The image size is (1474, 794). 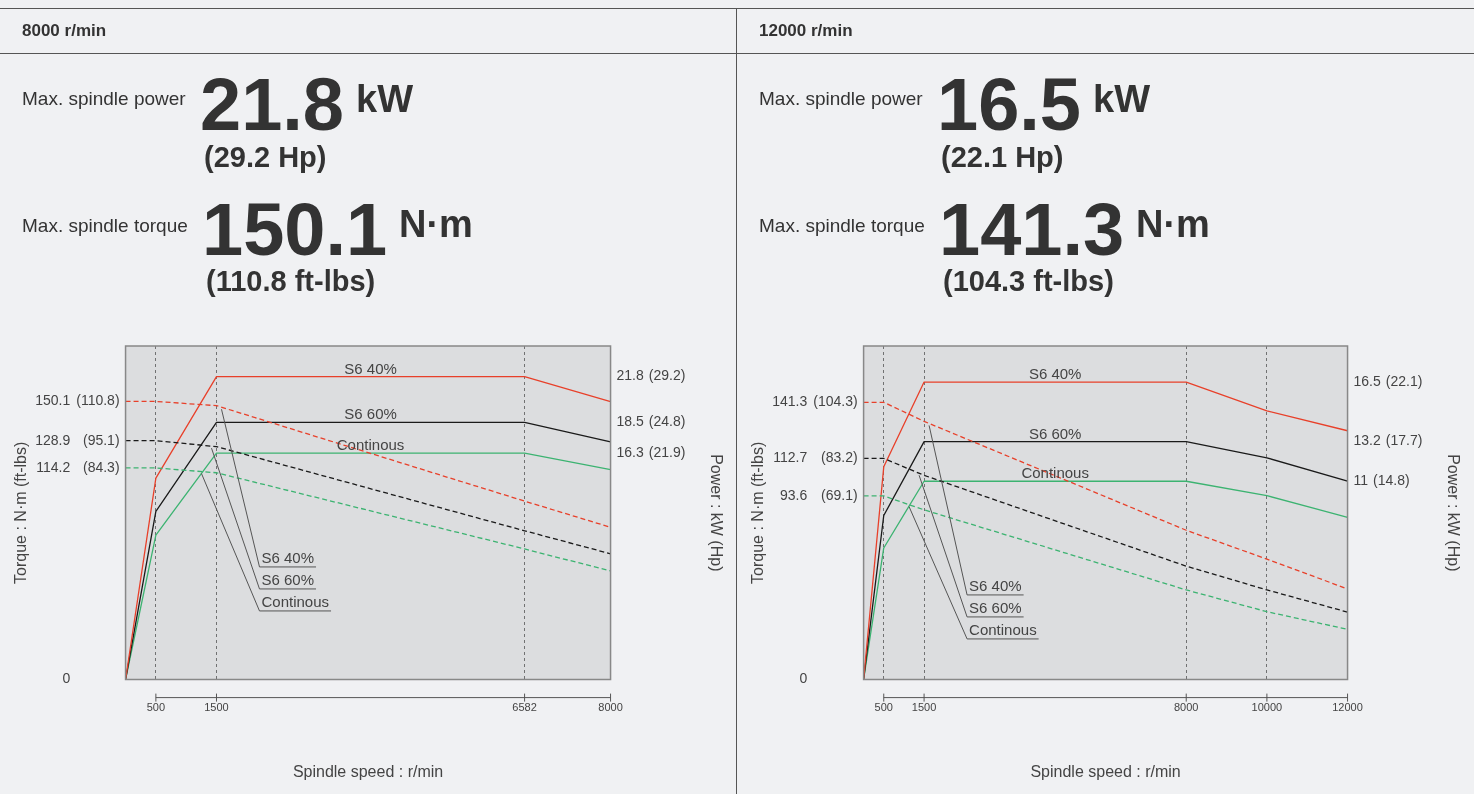 What do you see at coordinates (1391, 480) in the screenshot?
I see `text: (14.8)` at bounding box center [1391, 480].